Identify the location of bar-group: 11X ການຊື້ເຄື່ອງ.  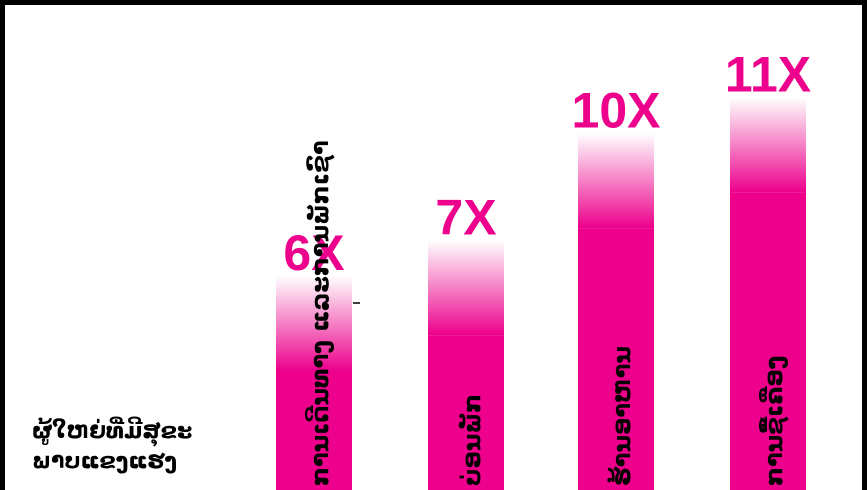
(768, 268).